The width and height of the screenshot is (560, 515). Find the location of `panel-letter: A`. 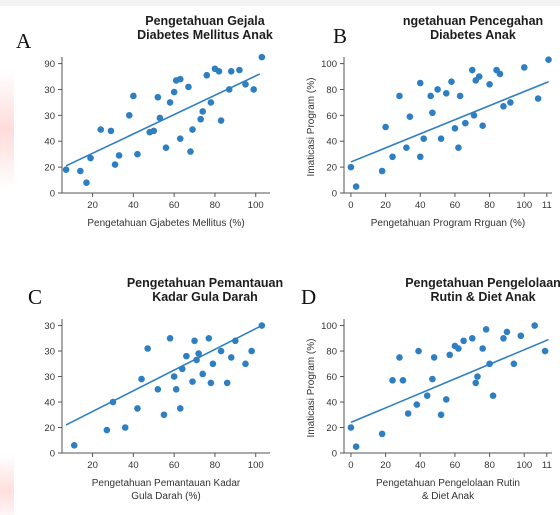

panel-letter: A is located at coordinates (24, 41).